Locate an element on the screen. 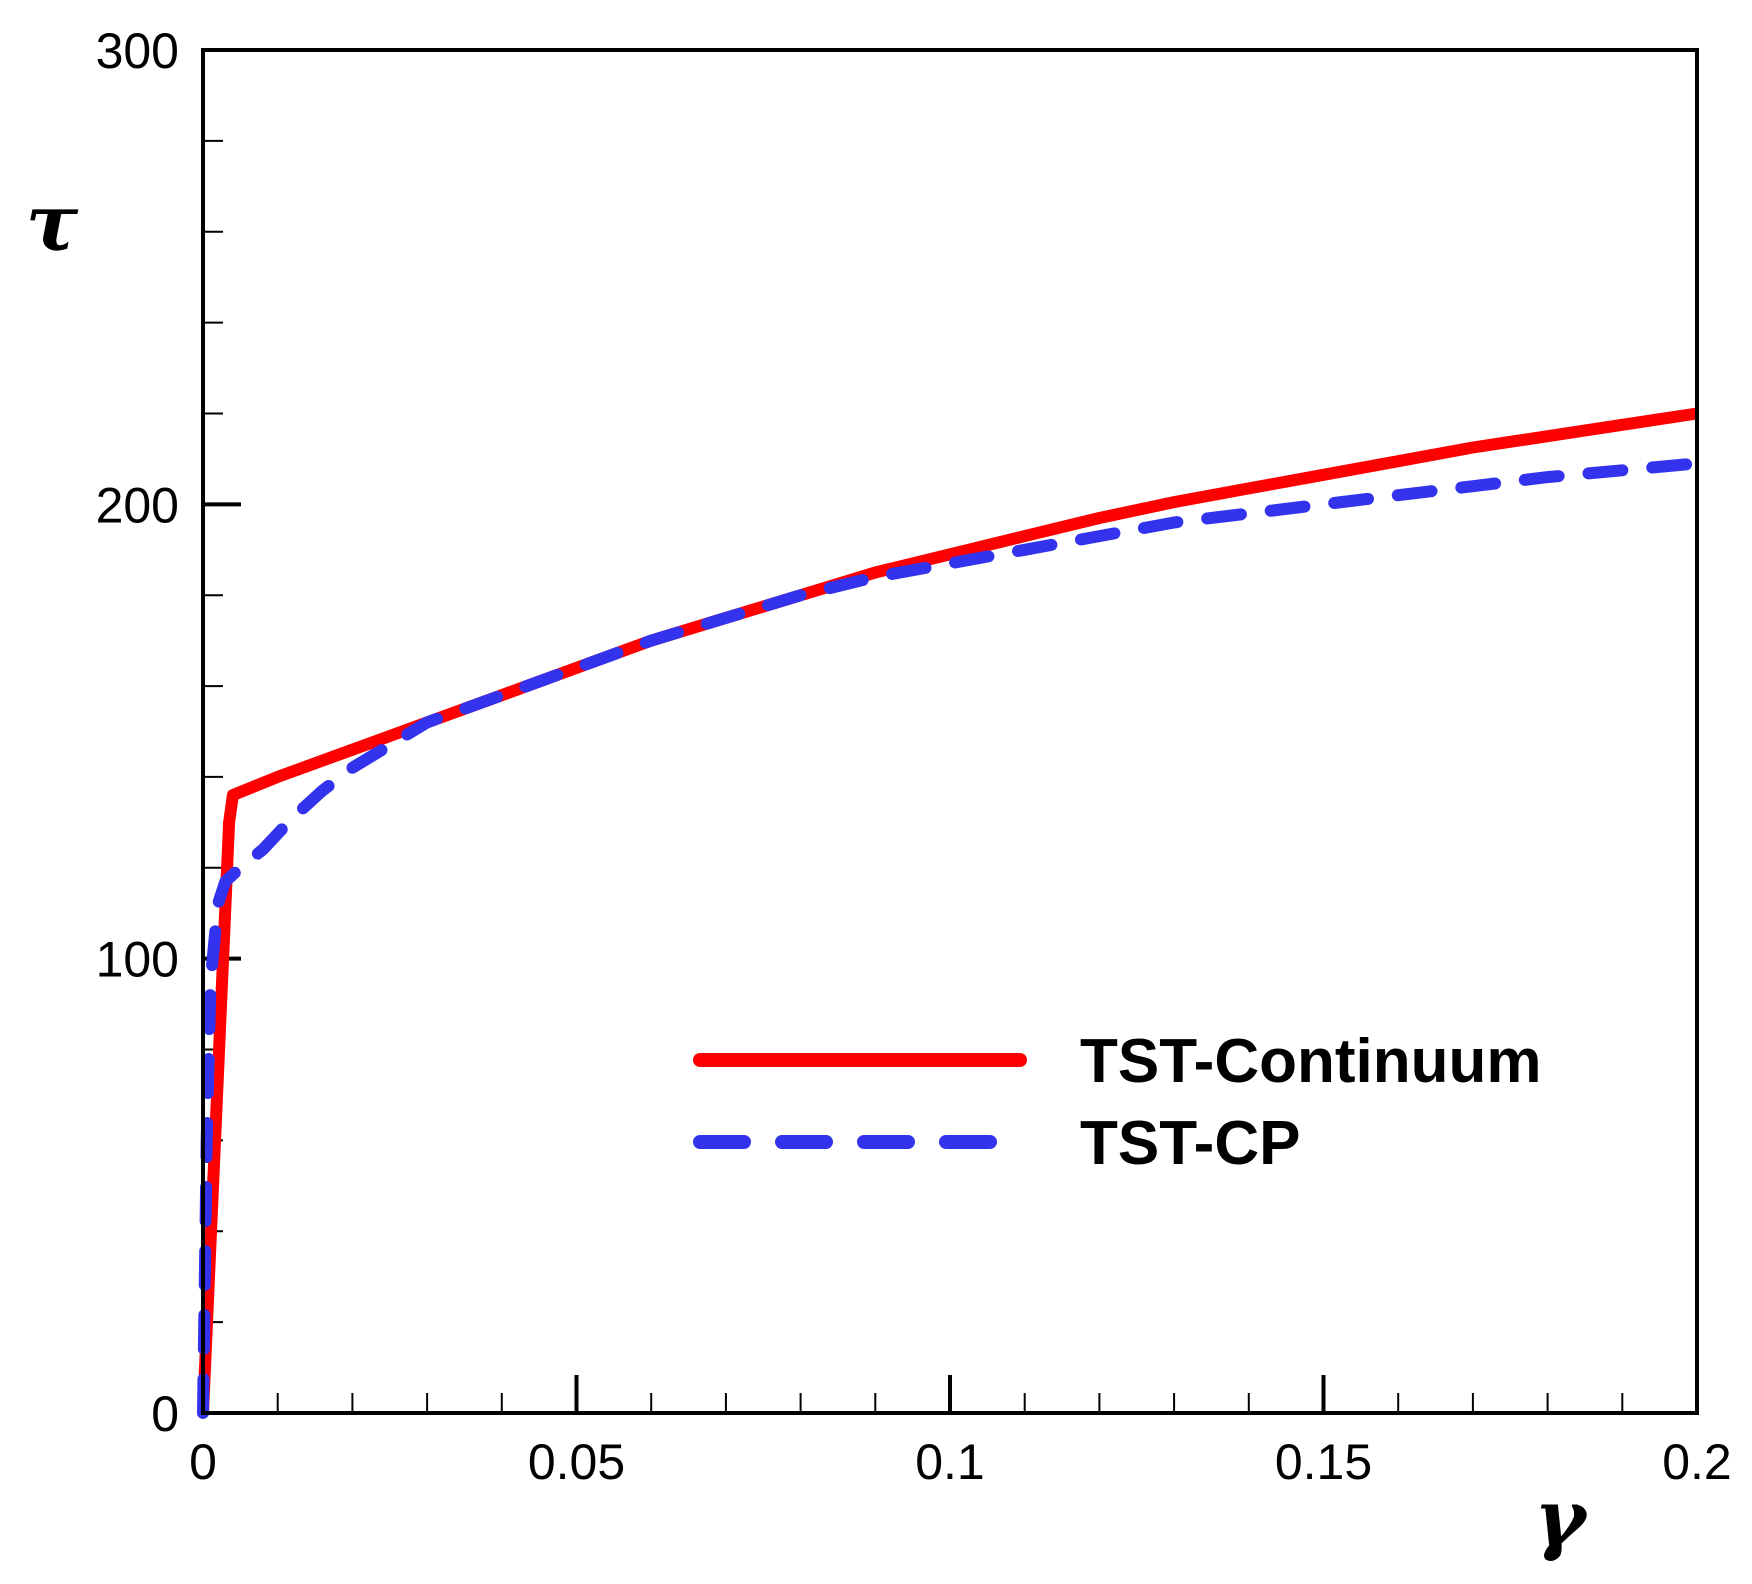 This screenshot has width=1752, height=1584. x-tick-label: 0.2 is located at coordinates (1697, 1462).